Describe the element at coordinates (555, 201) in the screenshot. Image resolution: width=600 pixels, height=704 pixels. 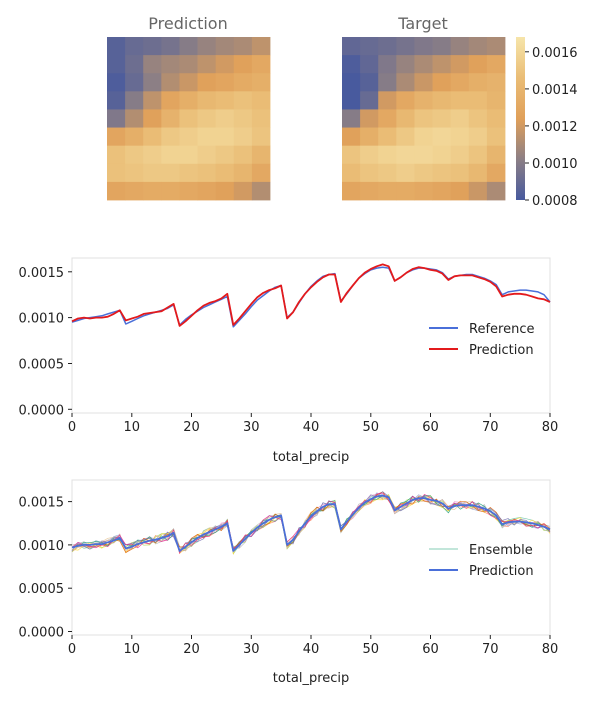
I see `colorbar-tick-label: 0.0008` at that location.